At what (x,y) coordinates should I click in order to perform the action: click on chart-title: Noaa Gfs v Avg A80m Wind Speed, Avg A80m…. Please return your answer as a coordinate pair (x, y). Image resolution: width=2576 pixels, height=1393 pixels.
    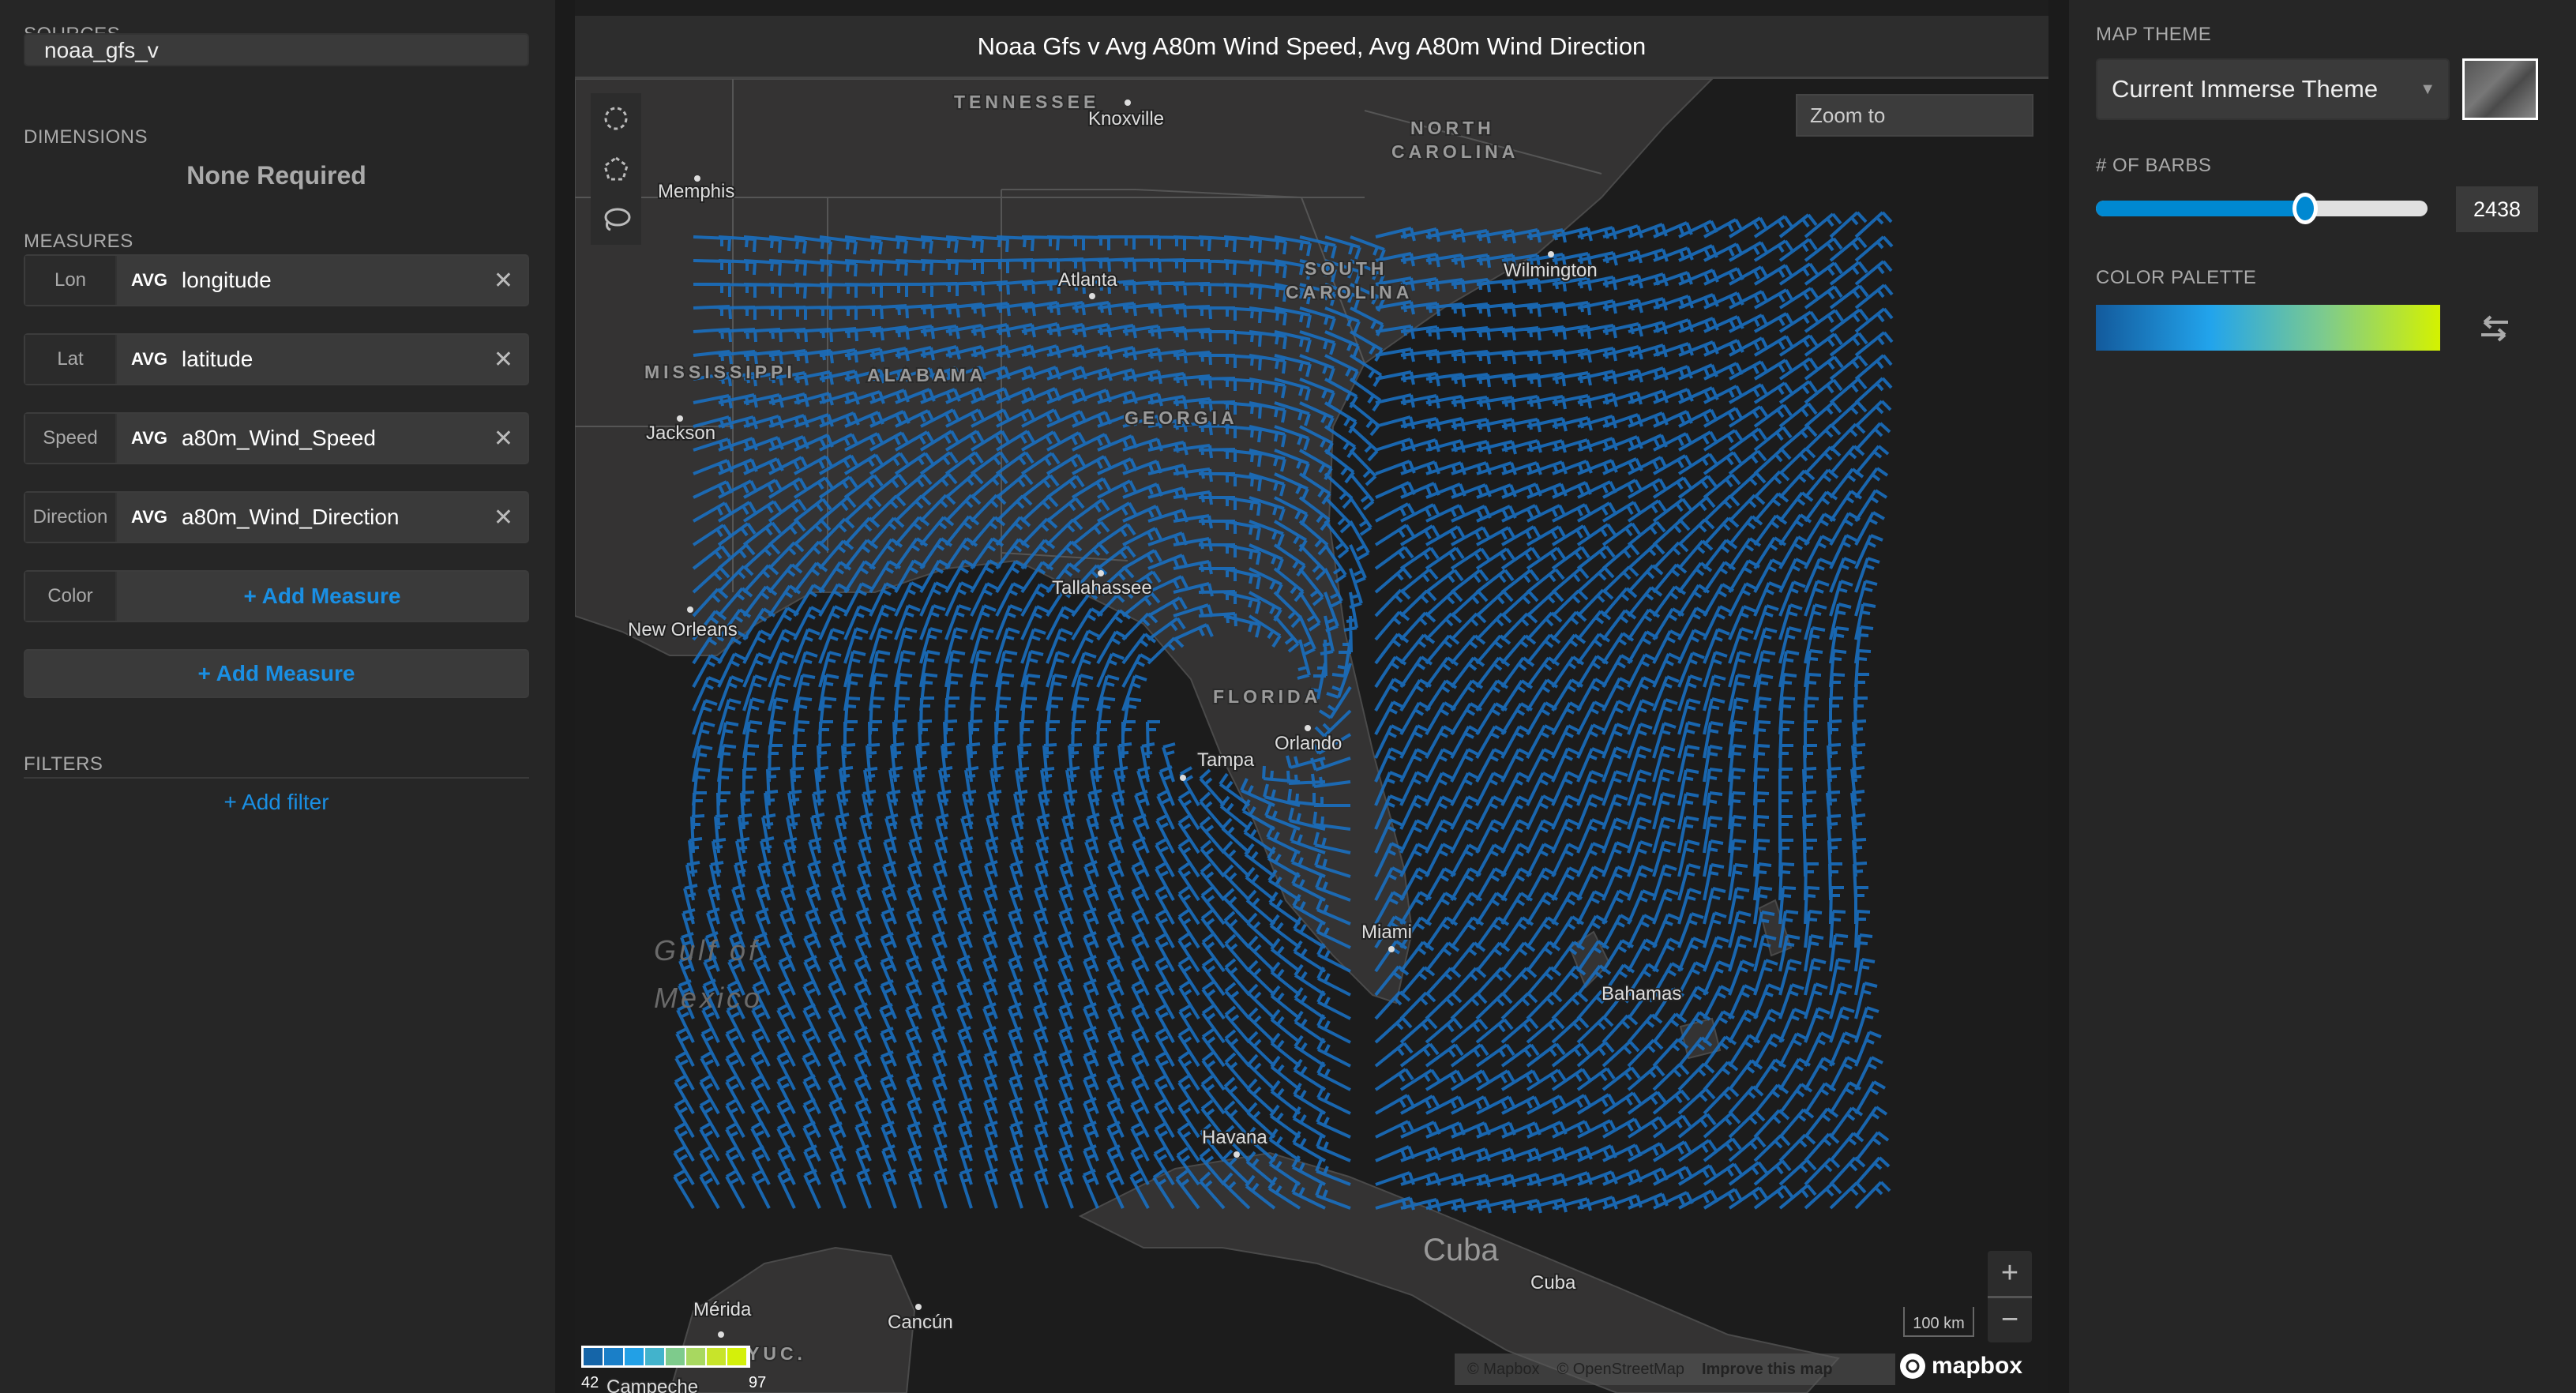
    Looking at the image, I should click on (1311, 47).